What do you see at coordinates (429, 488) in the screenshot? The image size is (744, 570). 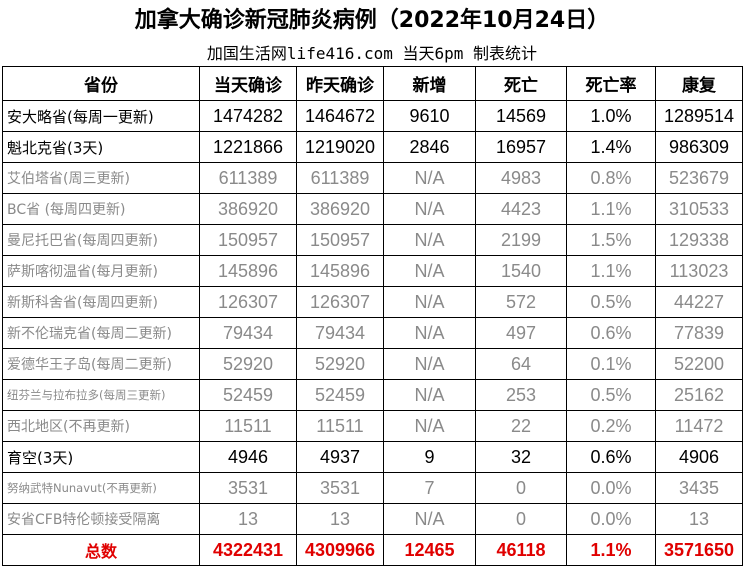 I see `value-cell: 7` at bounding box center [429, 488].